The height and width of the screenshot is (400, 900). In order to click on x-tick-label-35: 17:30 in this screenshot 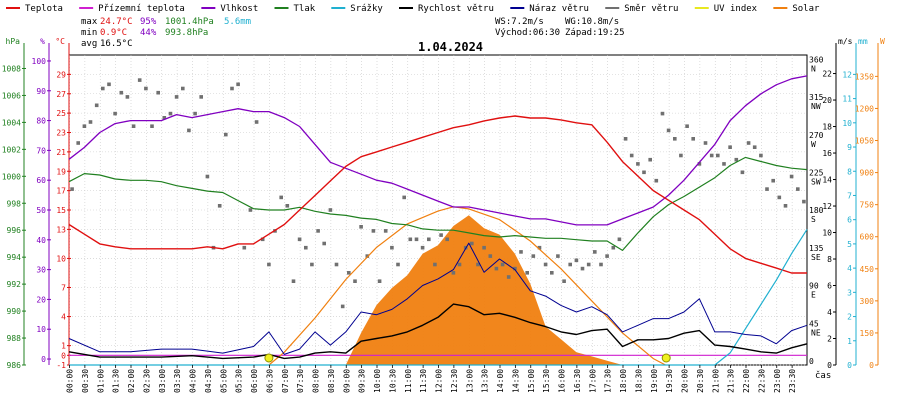, I will do `click(608, 381)`.